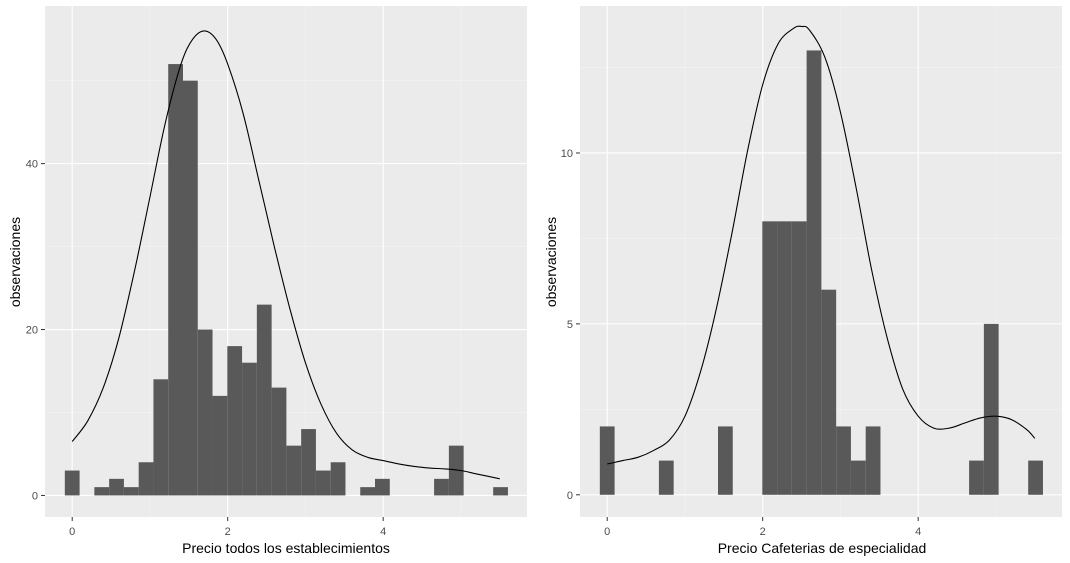  I want to click on left-y-tick-label: 40, so click(32, 165).